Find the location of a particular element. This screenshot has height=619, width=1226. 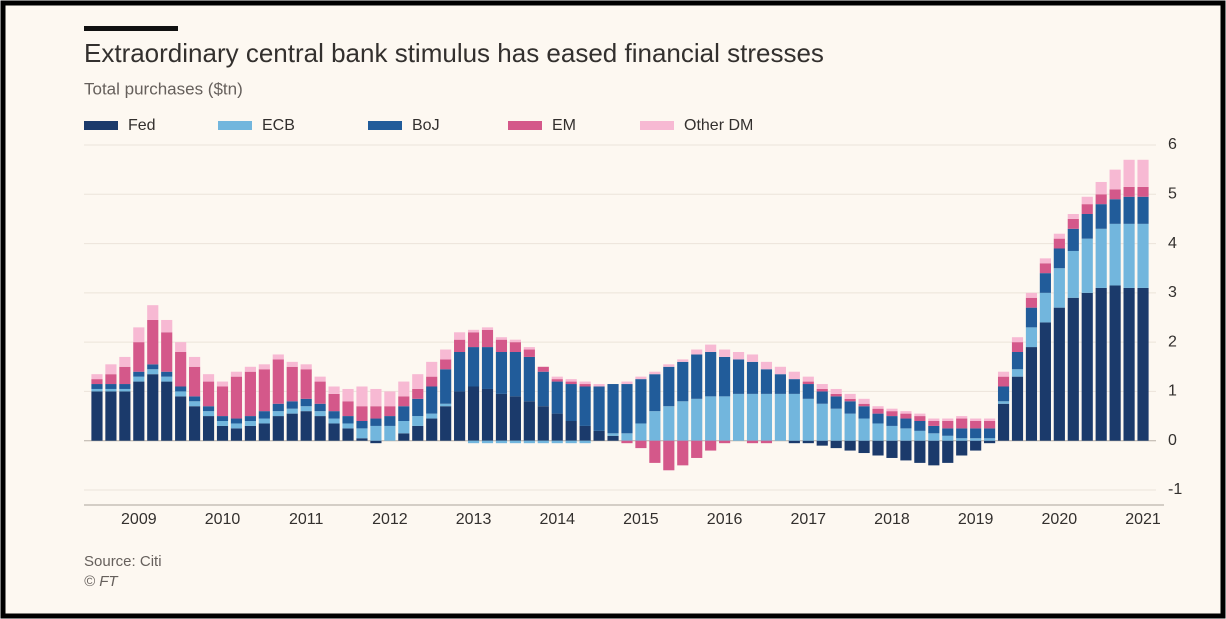

title-bar is located at coordinates (131, 28).